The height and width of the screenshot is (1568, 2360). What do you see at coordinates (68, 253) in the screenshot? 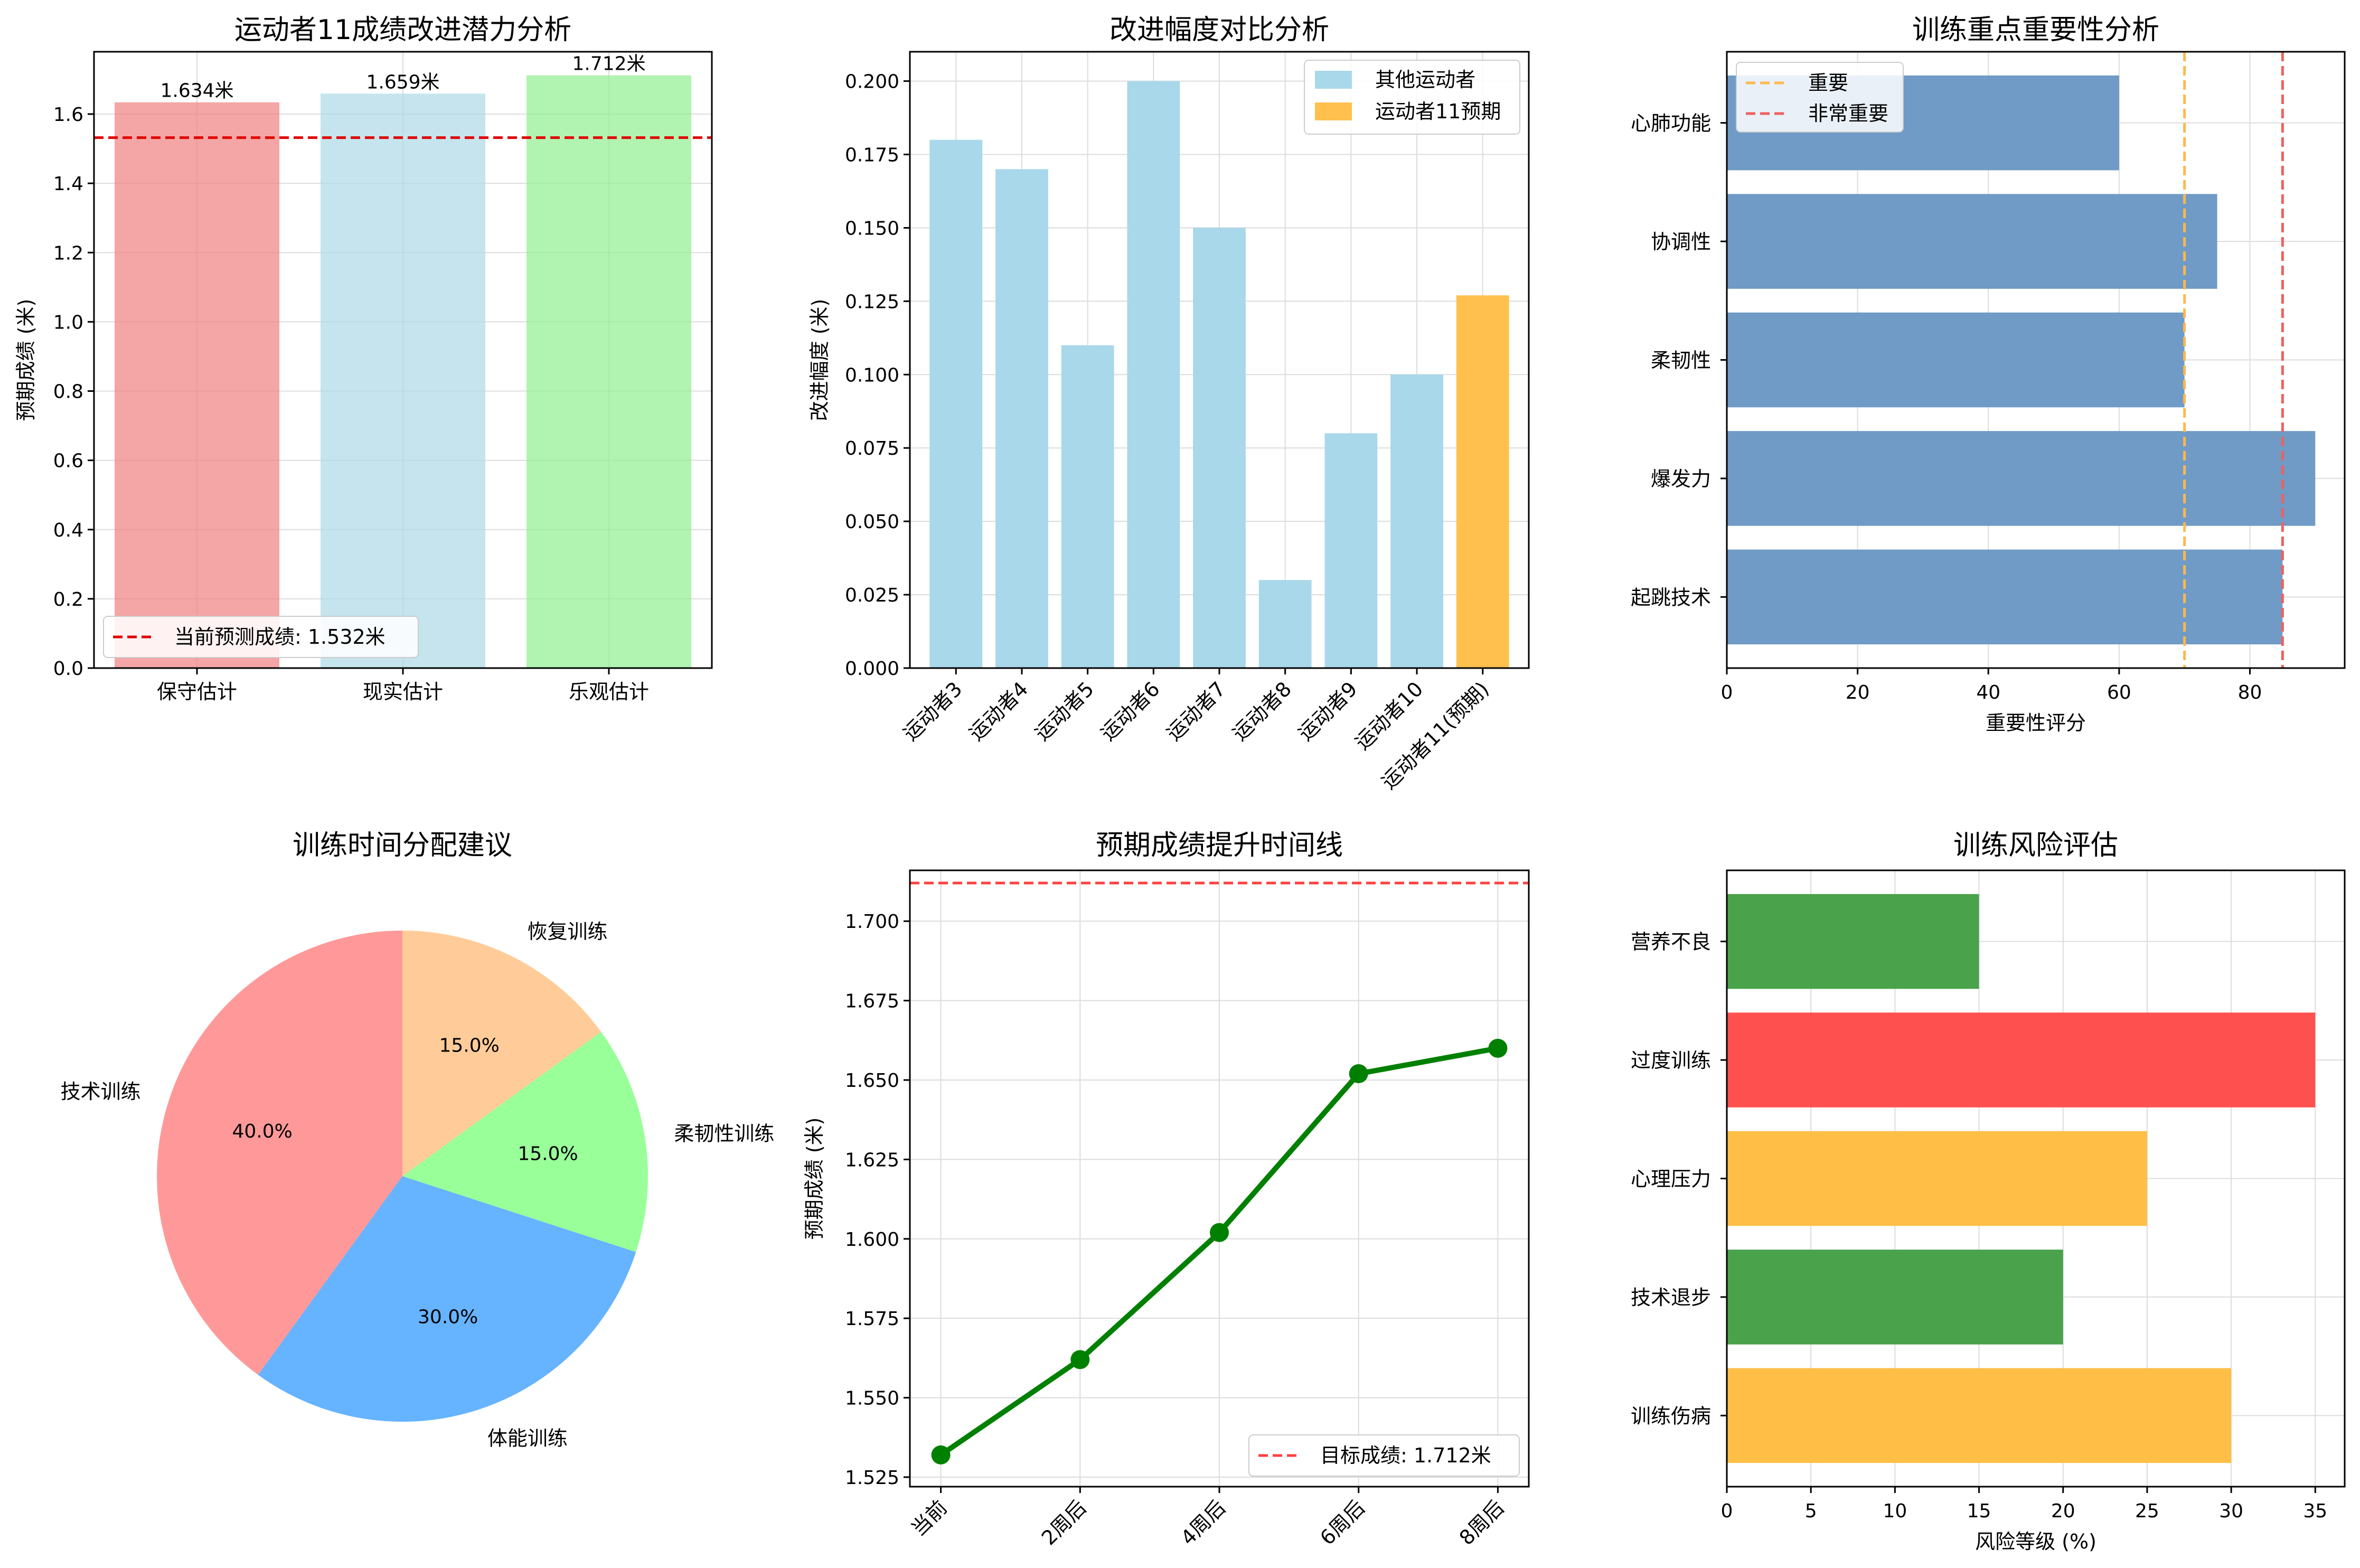
I see `y-tick-label: 1.2` at bounding box center [68, 253].